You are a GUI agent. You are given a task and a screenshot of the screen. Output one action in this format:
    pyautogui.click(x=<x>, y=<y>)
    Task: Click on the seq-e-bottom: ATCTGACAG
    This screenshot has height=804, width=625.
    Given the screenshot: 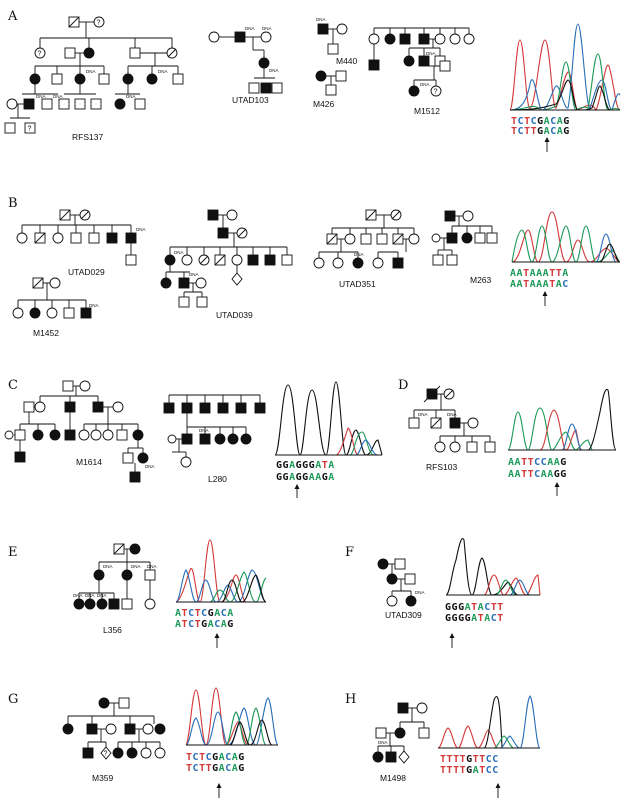 What is the action you would take?
    pyautogui.click(x=204, y=624)
    